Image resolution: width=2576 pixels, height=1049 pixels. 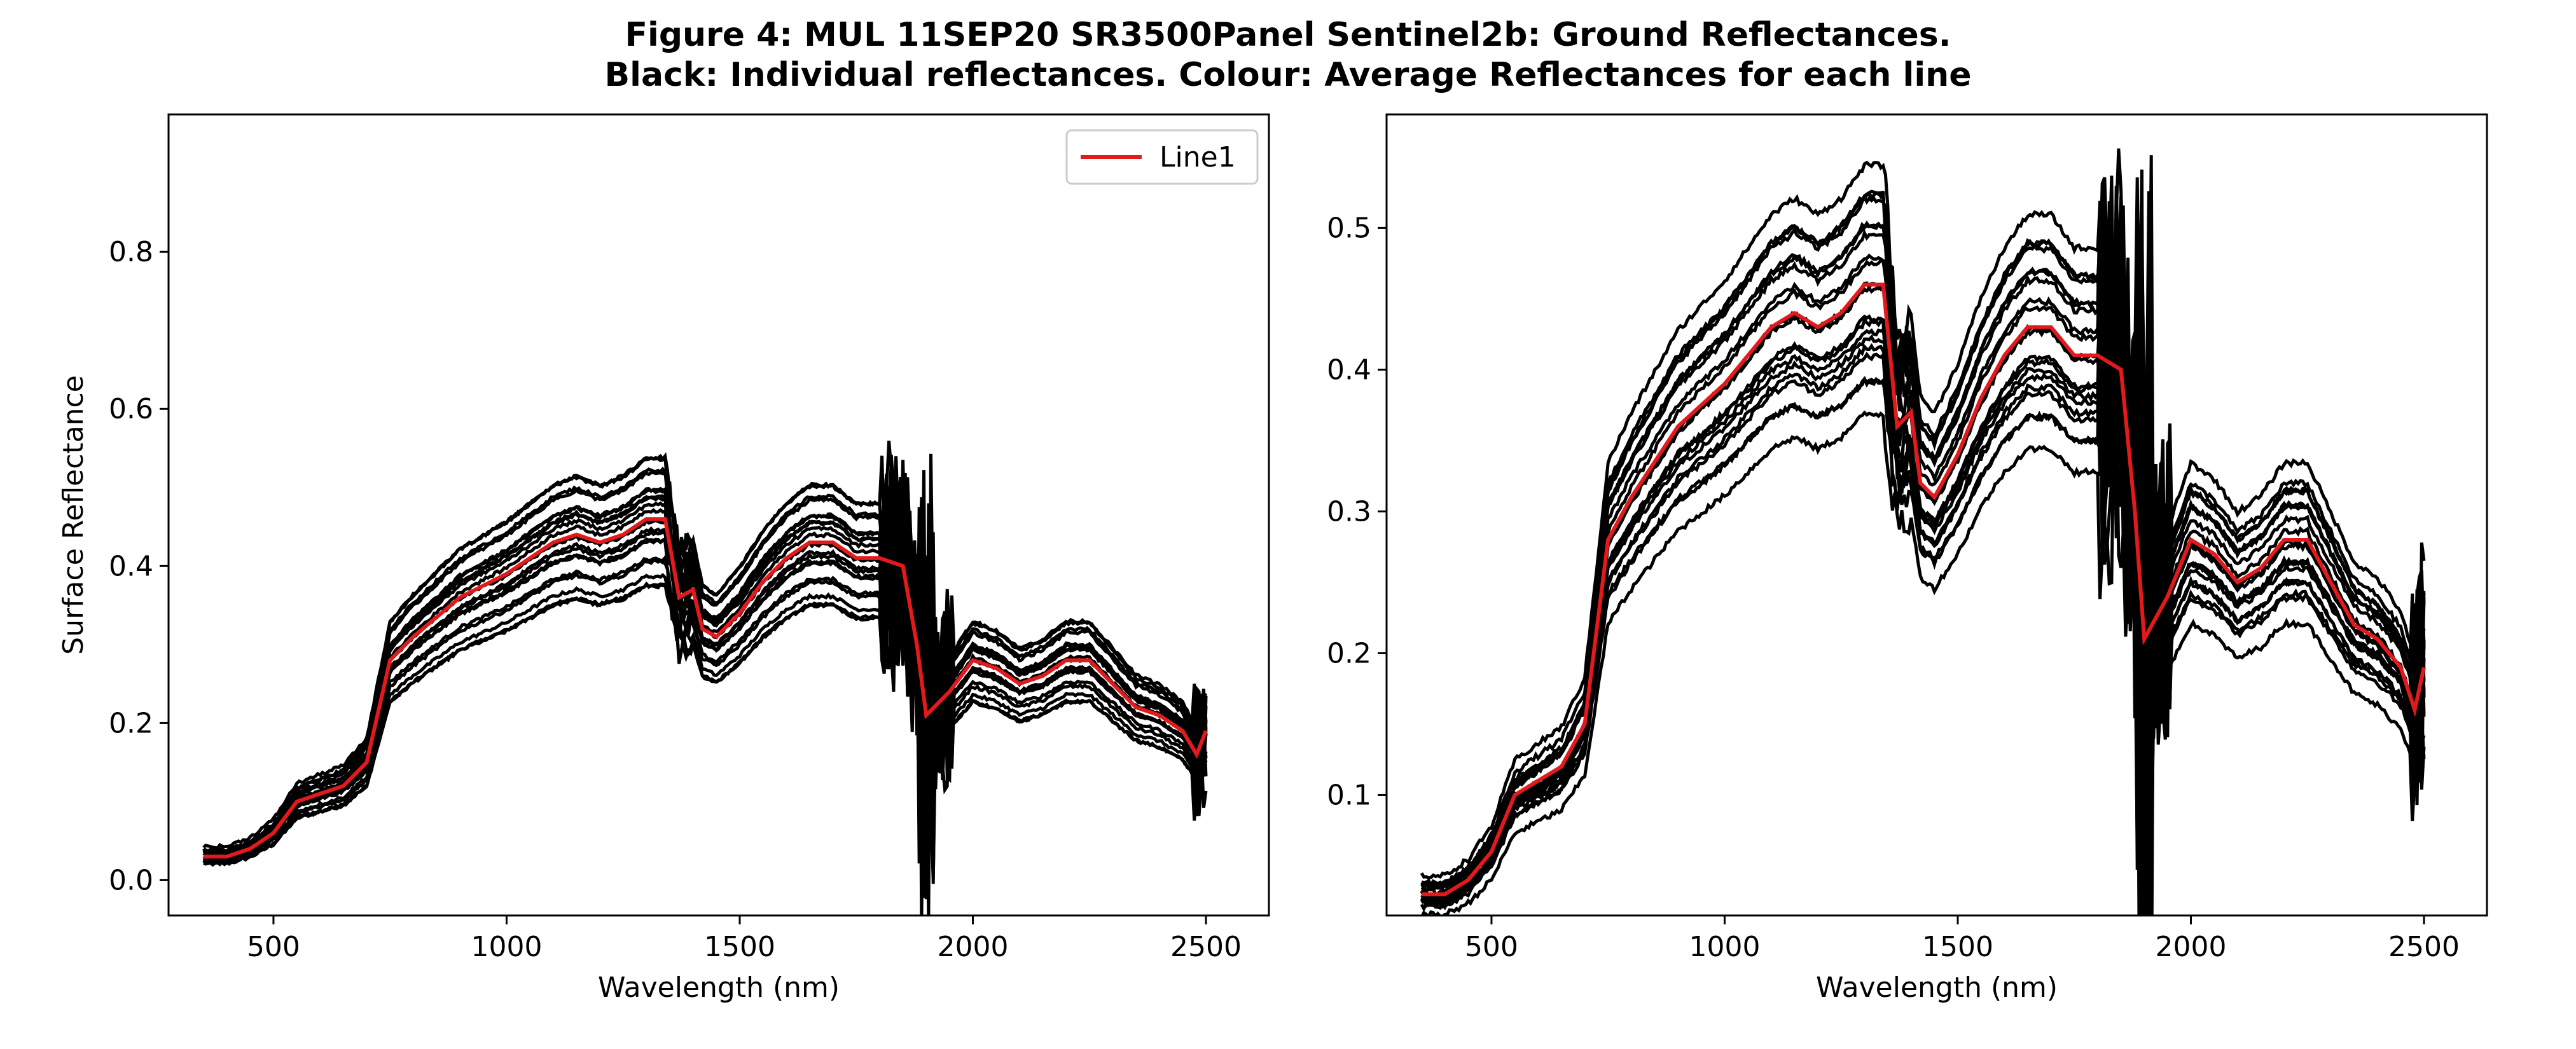 I want to click on left-x-tick-label: 2000, so click(x=973, y=947).